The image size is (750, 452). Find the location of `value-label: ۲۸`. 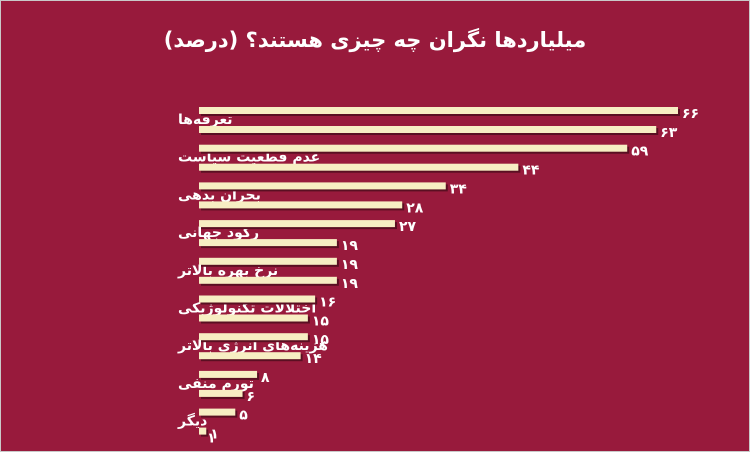

value-label: ۲۸ is located at coordinates (415, 208).